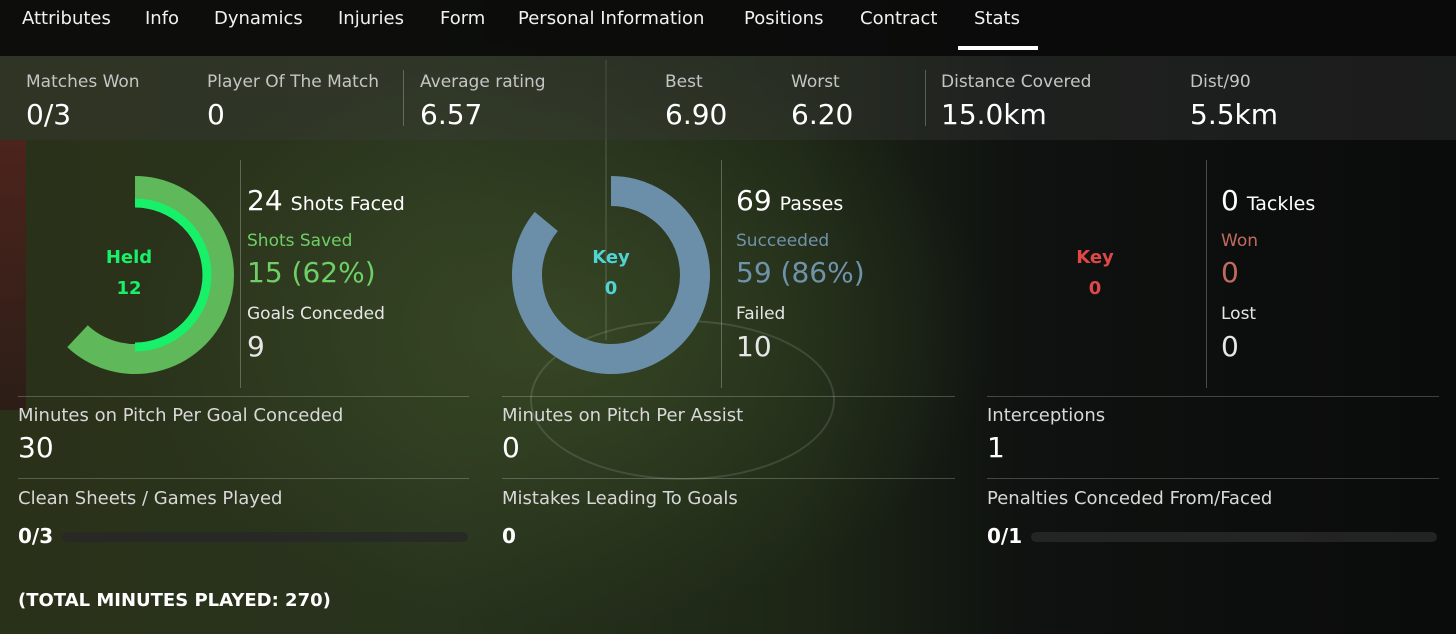 Image resolution: width=1456 pixels, height=634 pixels. What do you see at coordinates (316, 314) in the screenshot?
I see `goals-conceded-label: Goals Conceded` at bounding box center [316, 314].